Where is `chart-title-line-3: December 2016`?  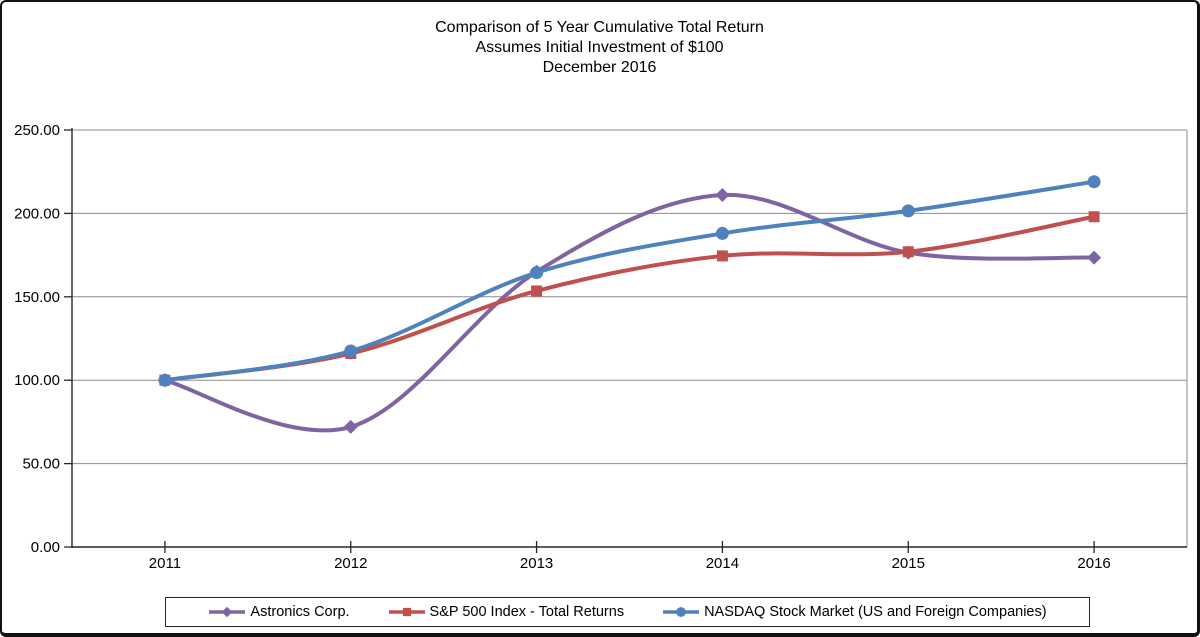
chart-title-line-3: December 2016 is located at coordinates (599, 67).